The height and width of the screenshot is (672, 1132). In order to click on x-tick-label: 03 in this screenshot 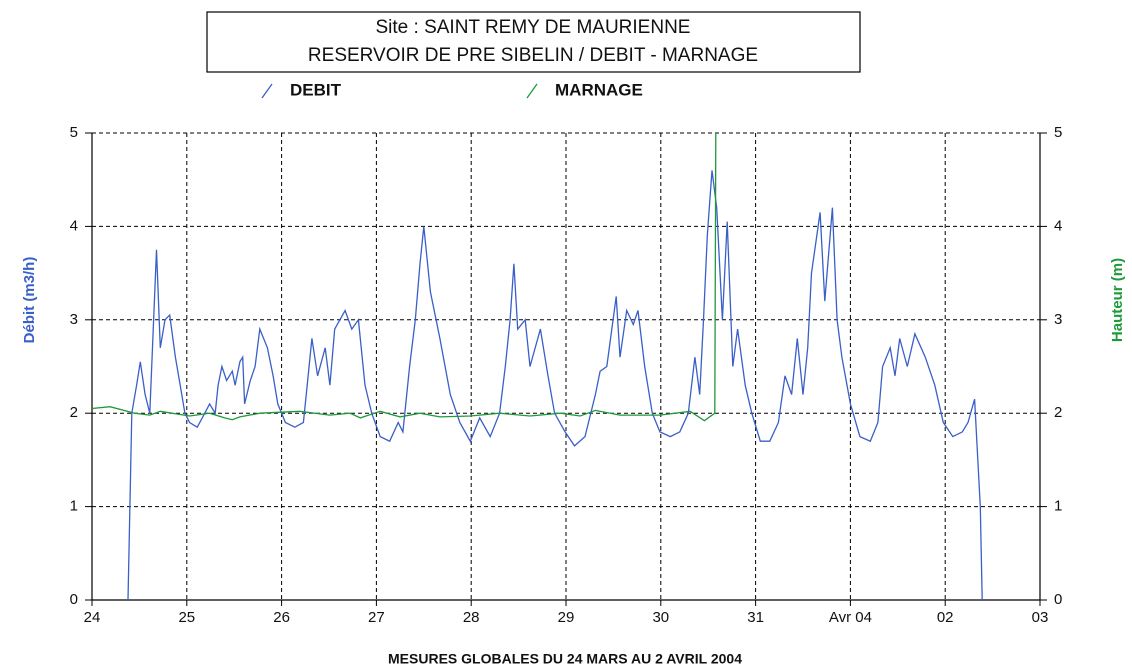, I will do `click(1040, 617)`.